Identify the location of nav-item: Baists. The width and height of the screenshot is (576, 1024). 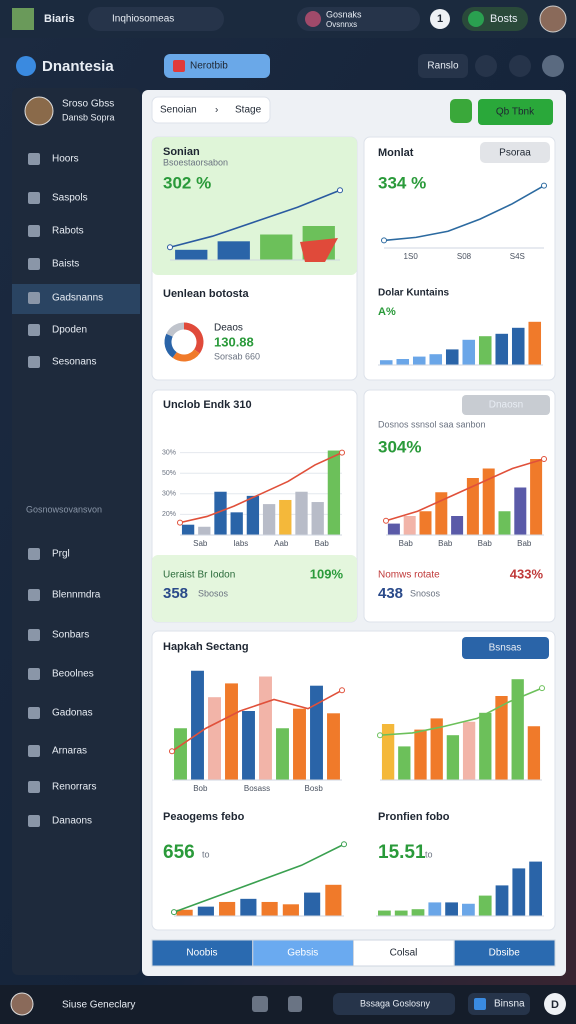
(65, 264).